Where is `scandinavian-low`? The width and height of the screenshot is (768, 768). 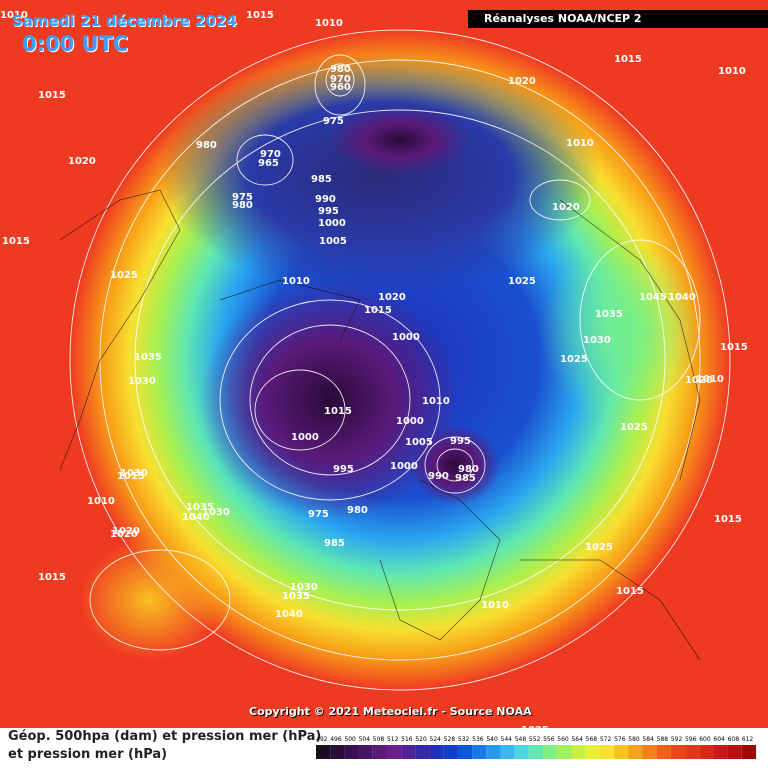
scandinavian-low is located at coordinates (455, 465).